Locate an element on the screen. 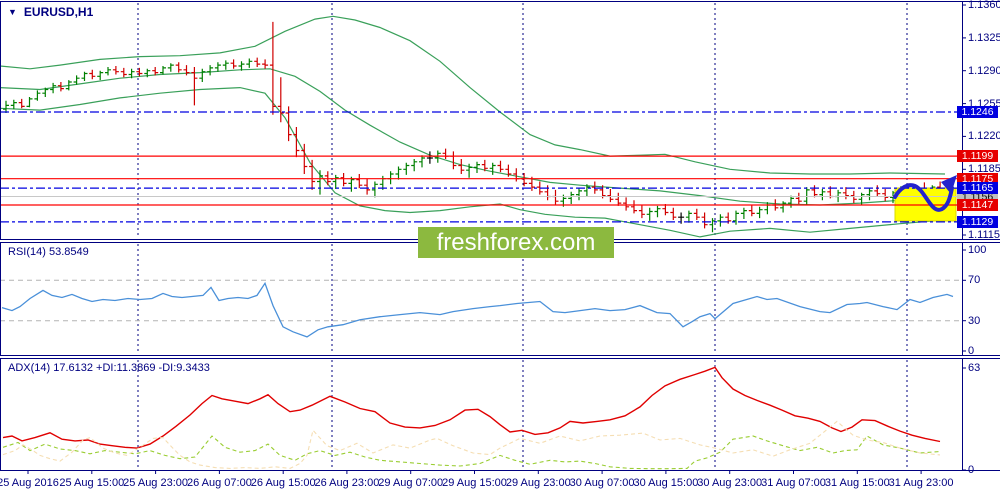 This screenshot has width=1000, height=500. time-label: 30 Aug 07:00 is located at coordinates (602, 483).